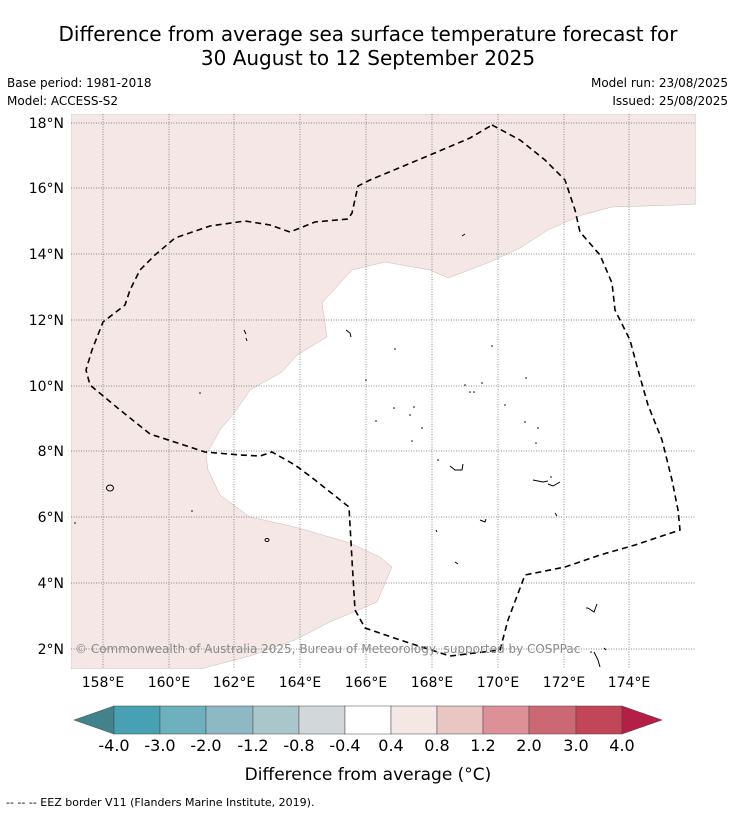  I want to click on title-line-2: 30 August to 12 September 2025, so click(368, 58).